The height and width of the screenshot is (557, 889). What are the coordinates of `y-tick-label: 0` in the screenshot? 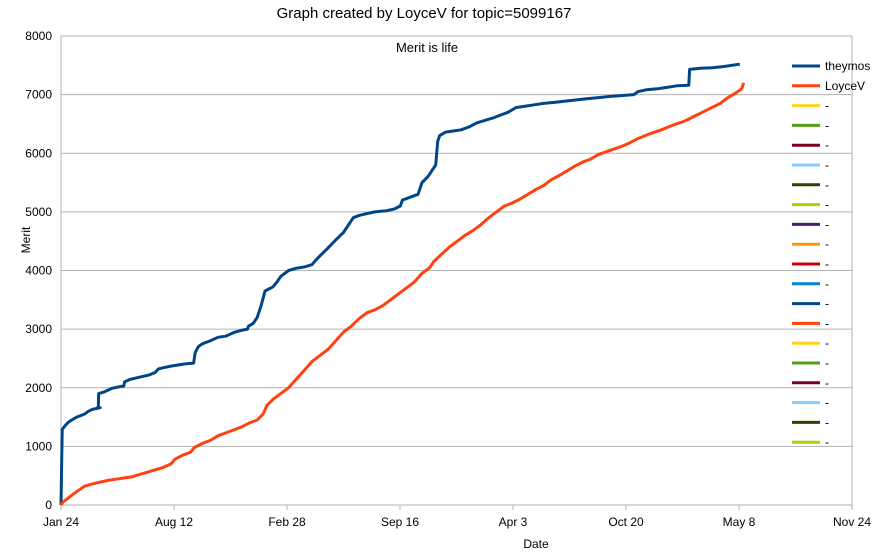 It's located at (48, 505).